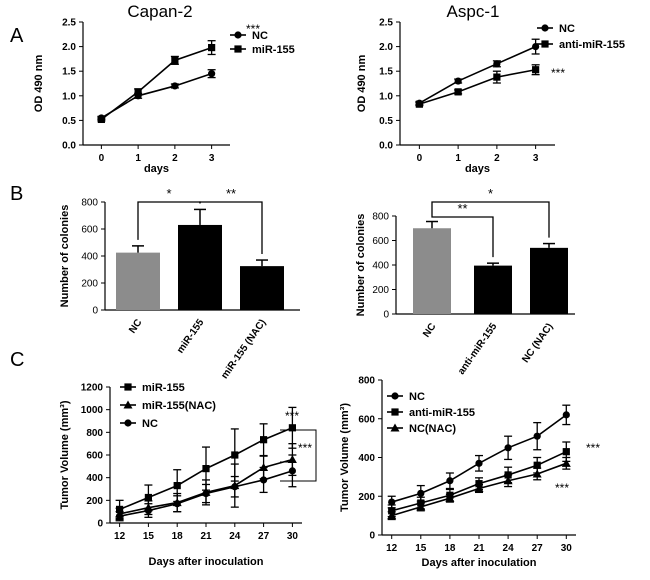 The image size is (650, 580). I want to click on aspc1_growth-xtick-label: 3, so click(536, 158).